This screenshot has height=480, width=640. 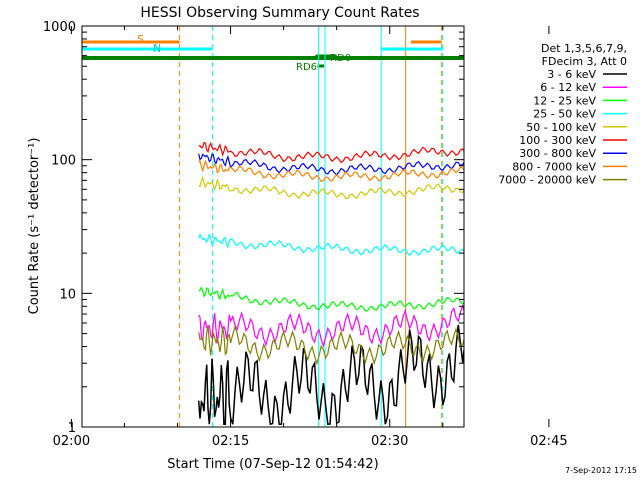 I want to click on legend-entry-label: 7000 - 20000 keV, so click(x=547, y=180).